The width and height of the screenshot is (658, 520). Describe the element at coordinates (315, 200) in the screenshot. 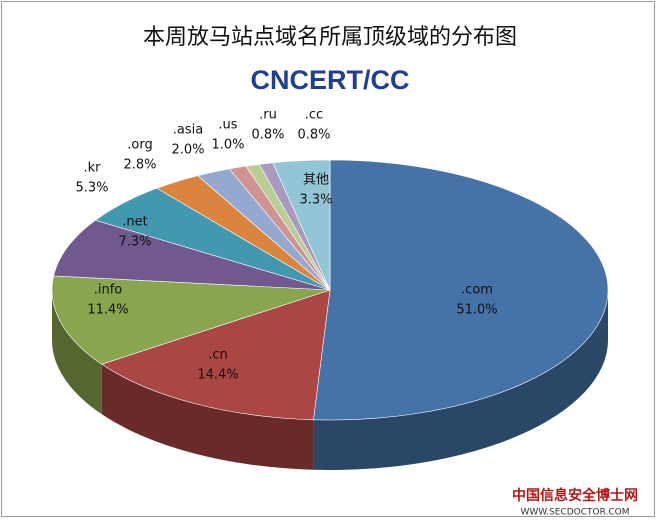

I see `slice-value-label: 3.3%` at that location.